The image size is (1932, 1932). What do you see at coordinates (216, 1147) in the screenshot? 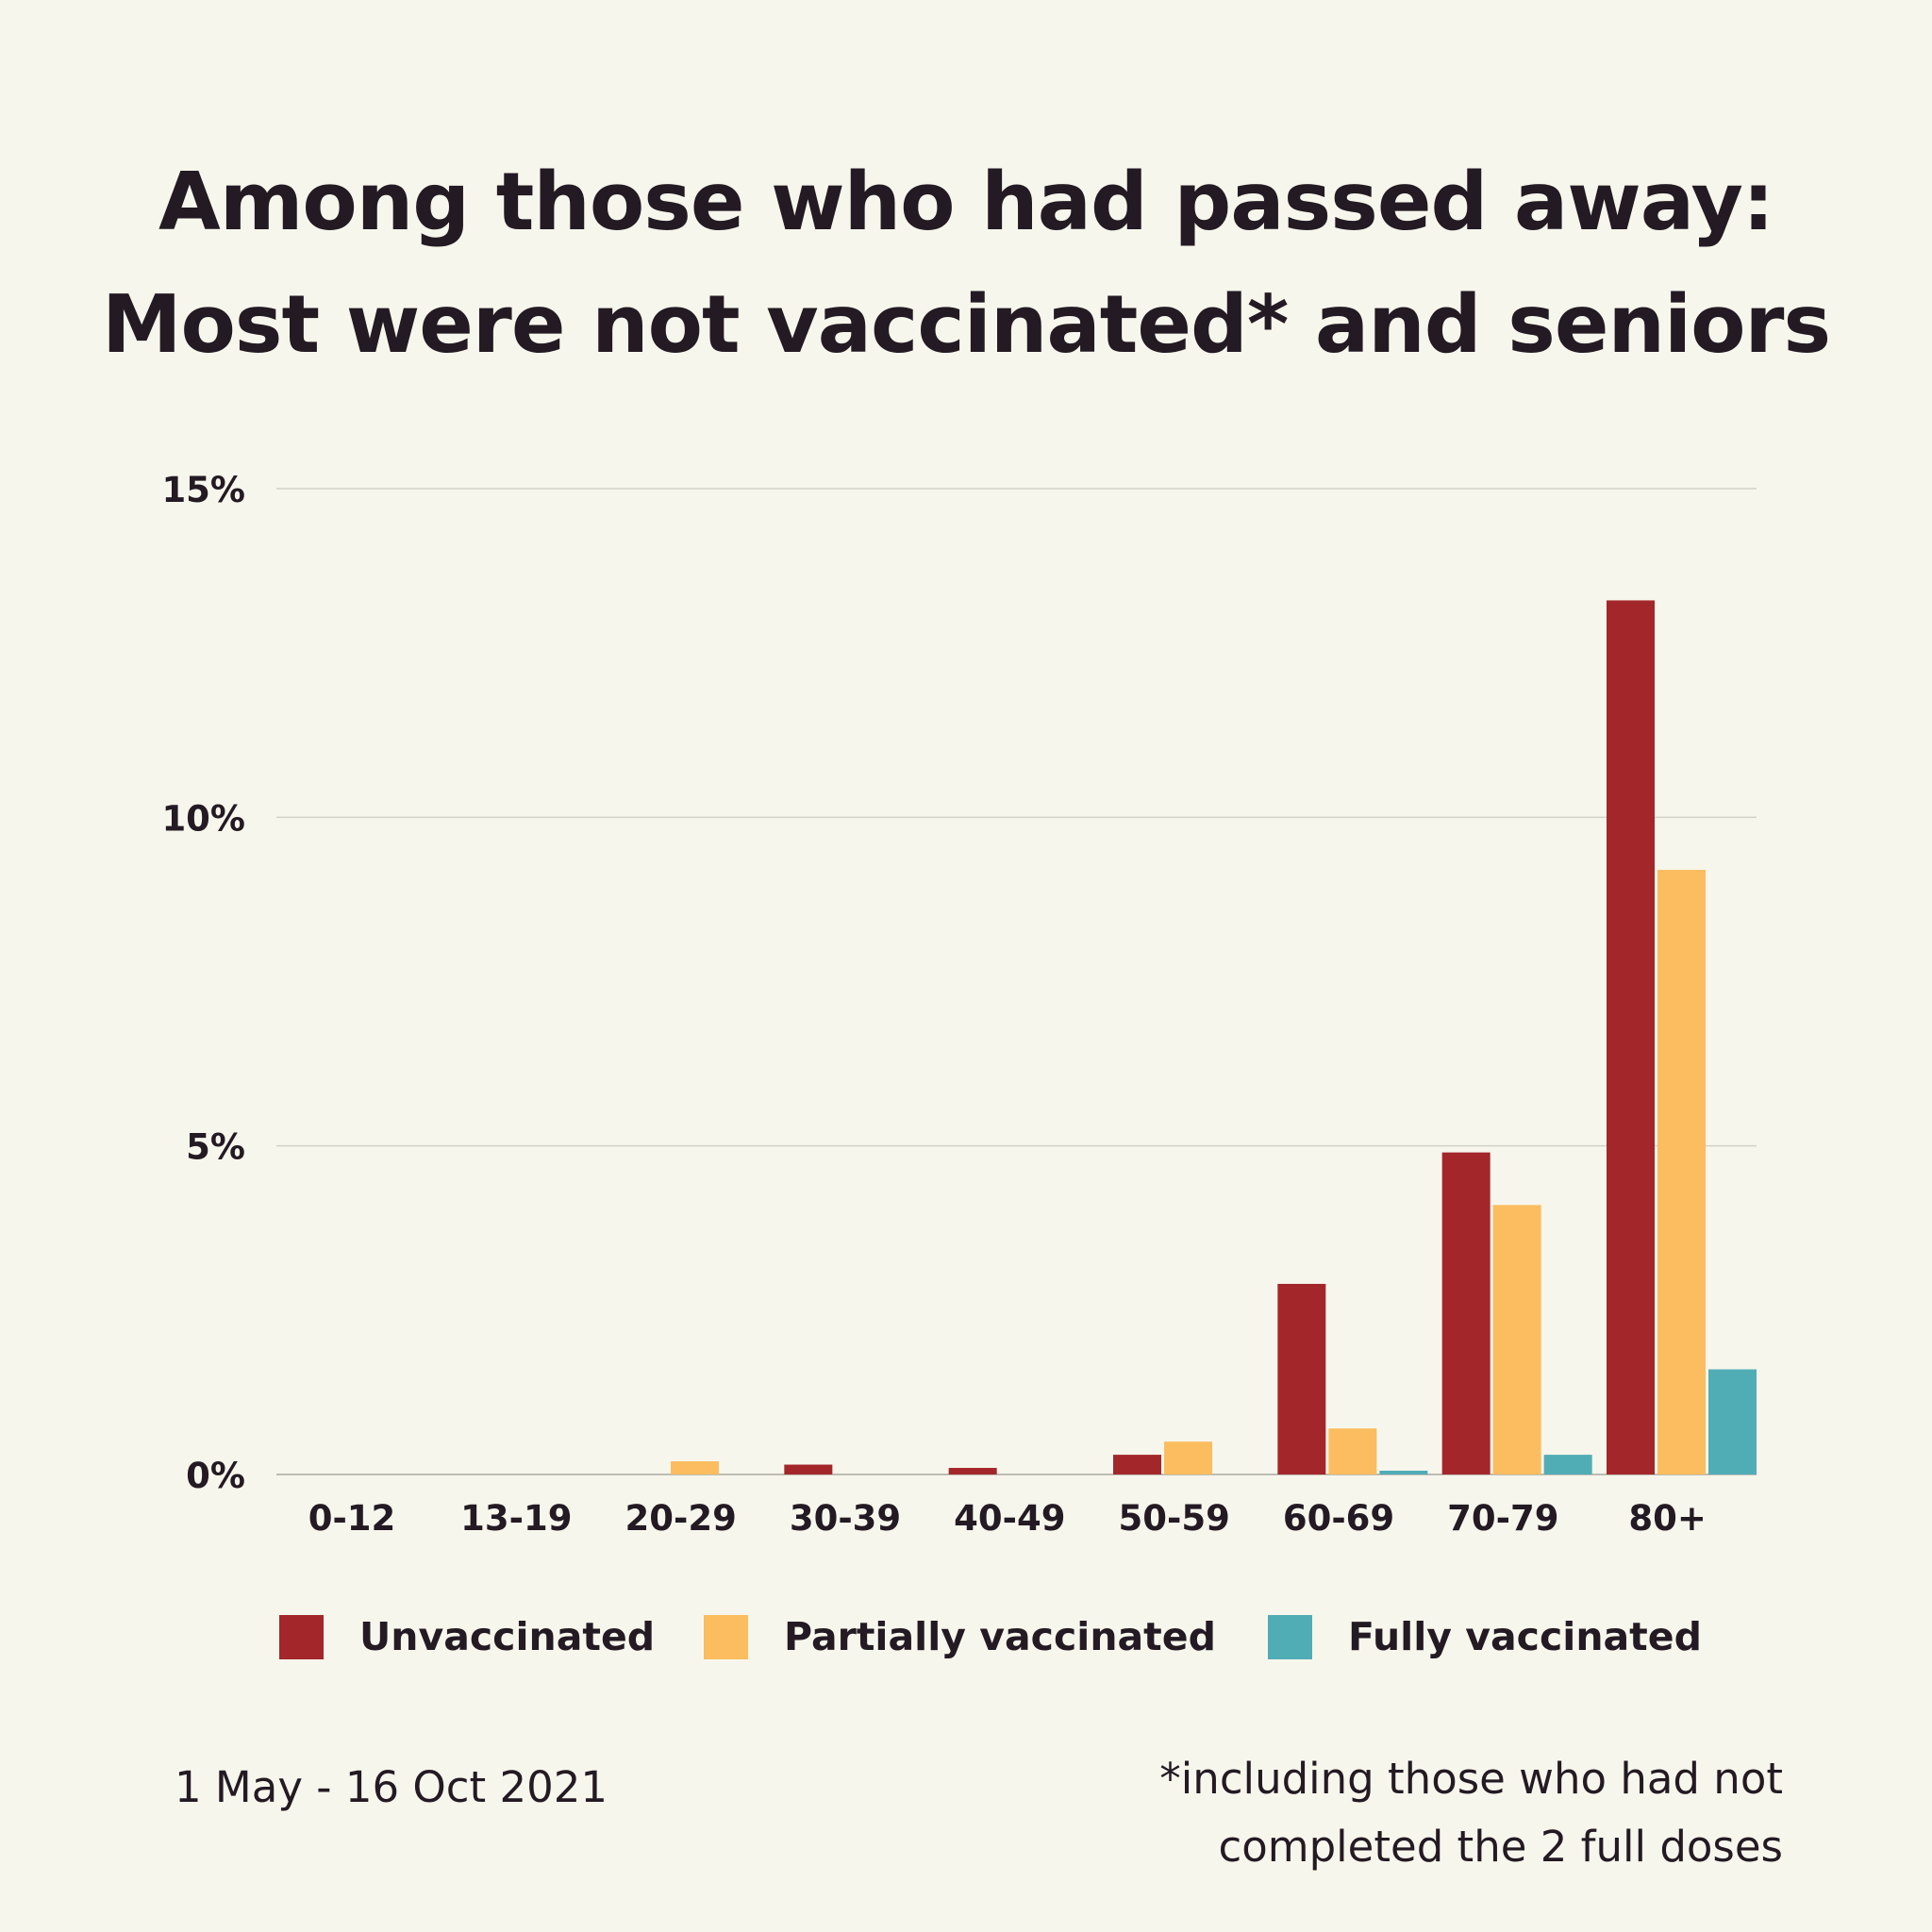
I see `y-tick-label-5: 5%` at bounding box center [216, 1147].